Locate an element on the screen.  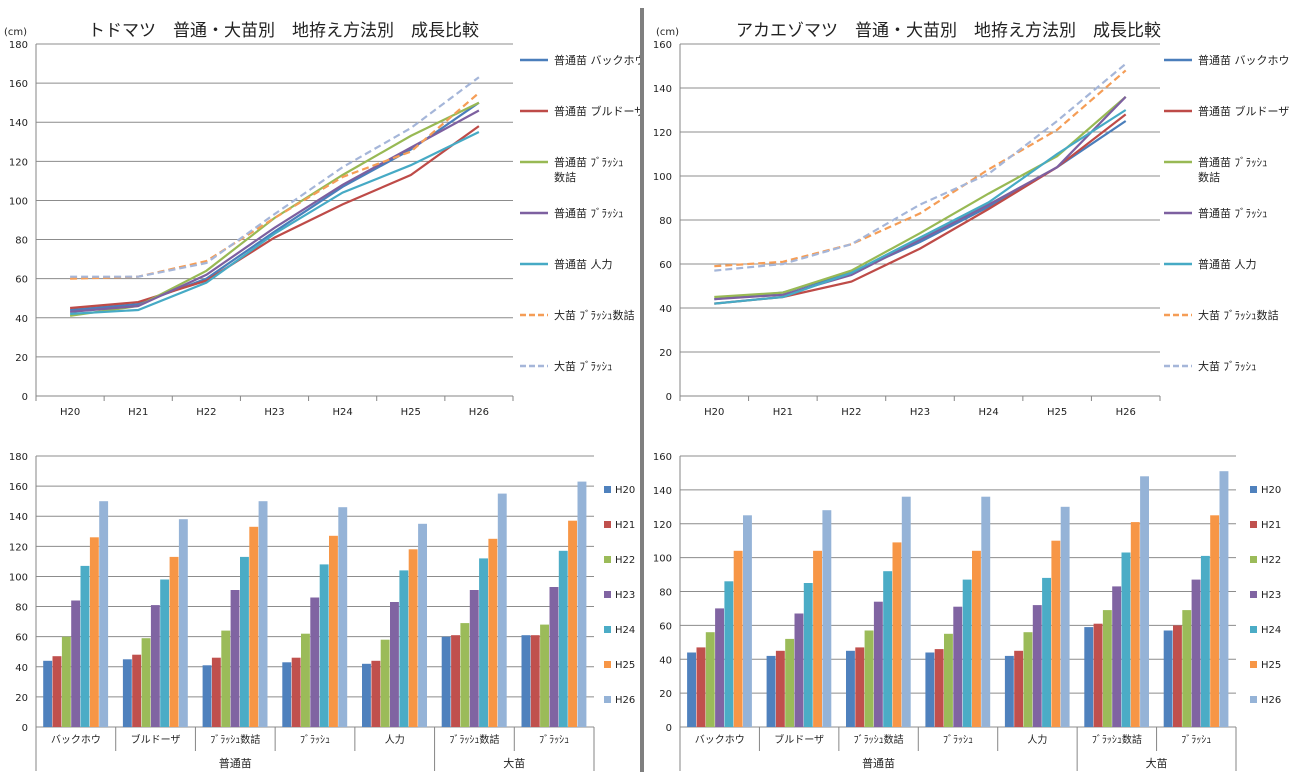
legend-label: 大苗 ﾌﾞﾗｯｼｭ数詰 is located at coordinates (1238, 315).